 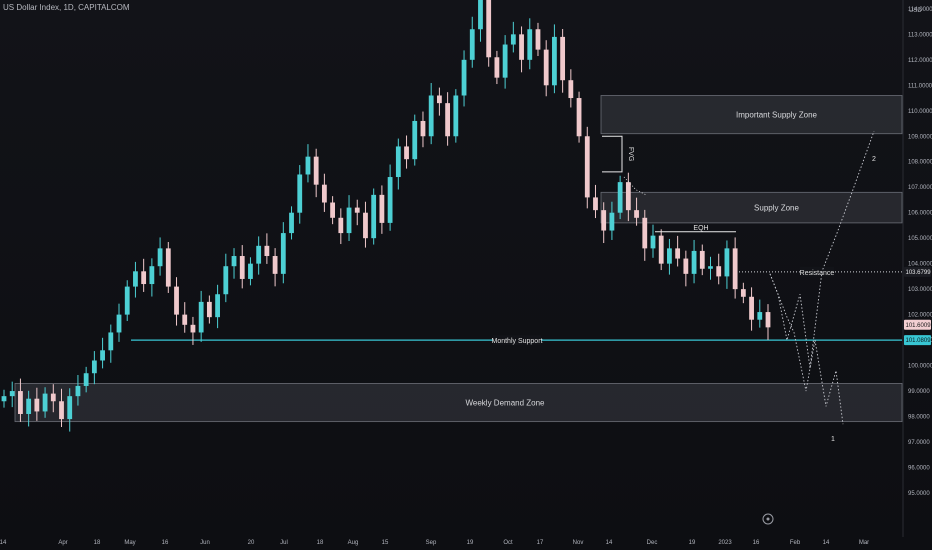 What do you see at coordinates (129, 543) in the screenshot?
I see `x-tick-label: May` at bounding box center [129, 543].